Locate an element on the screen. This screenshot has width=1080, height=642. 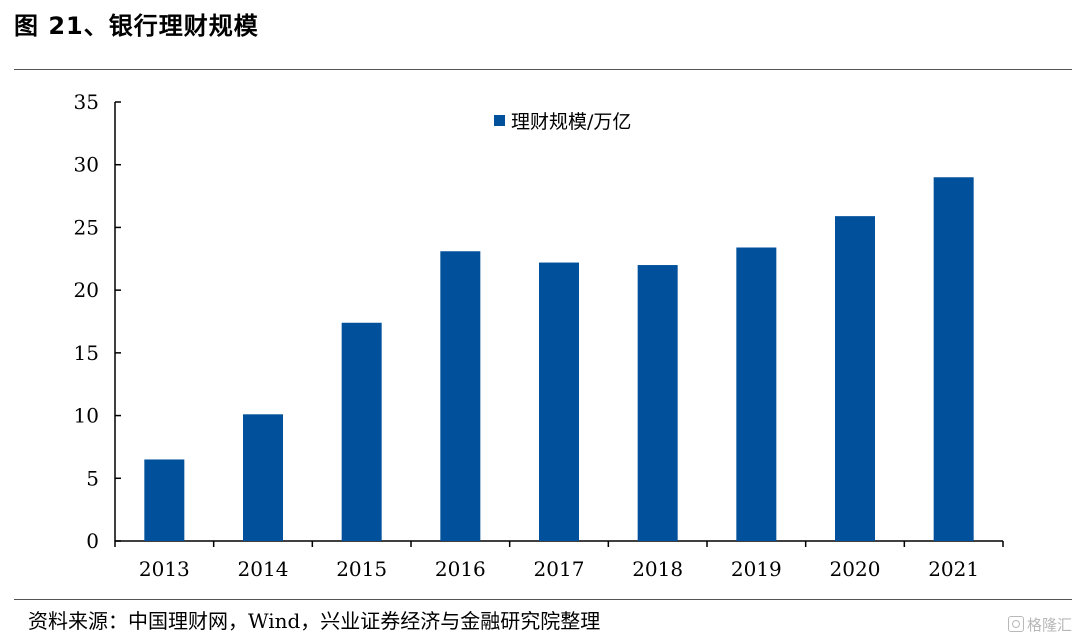
x-tick-label: 2015 is located at coordinates (361, 569).